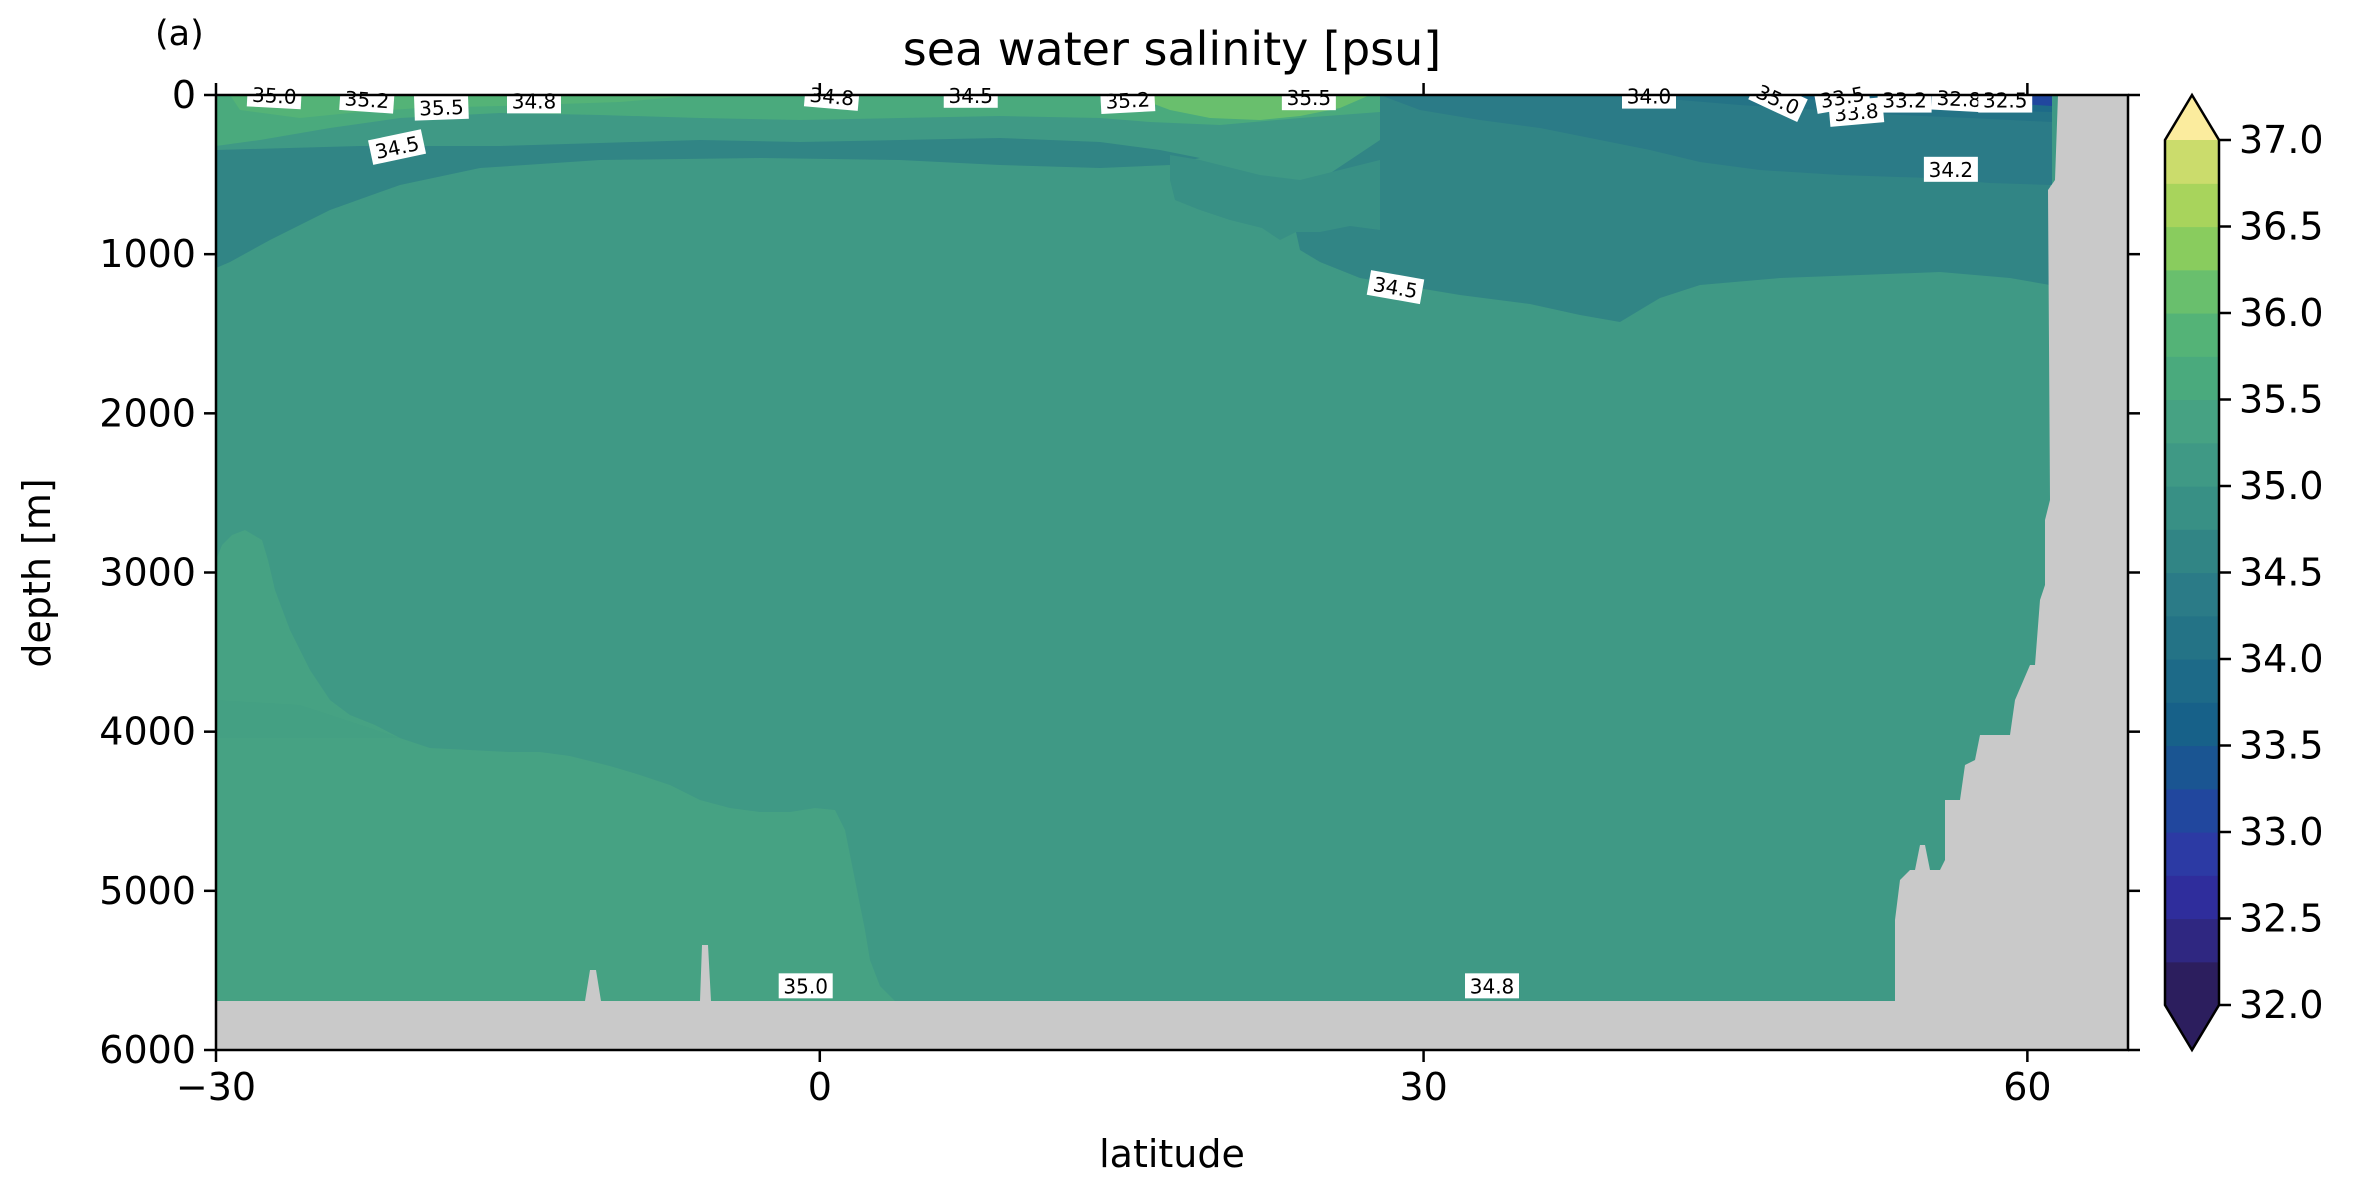  Describe the element at coordinates (1172, 1154) in the screenshot. I see `x-axis-label: latitude` at that location.